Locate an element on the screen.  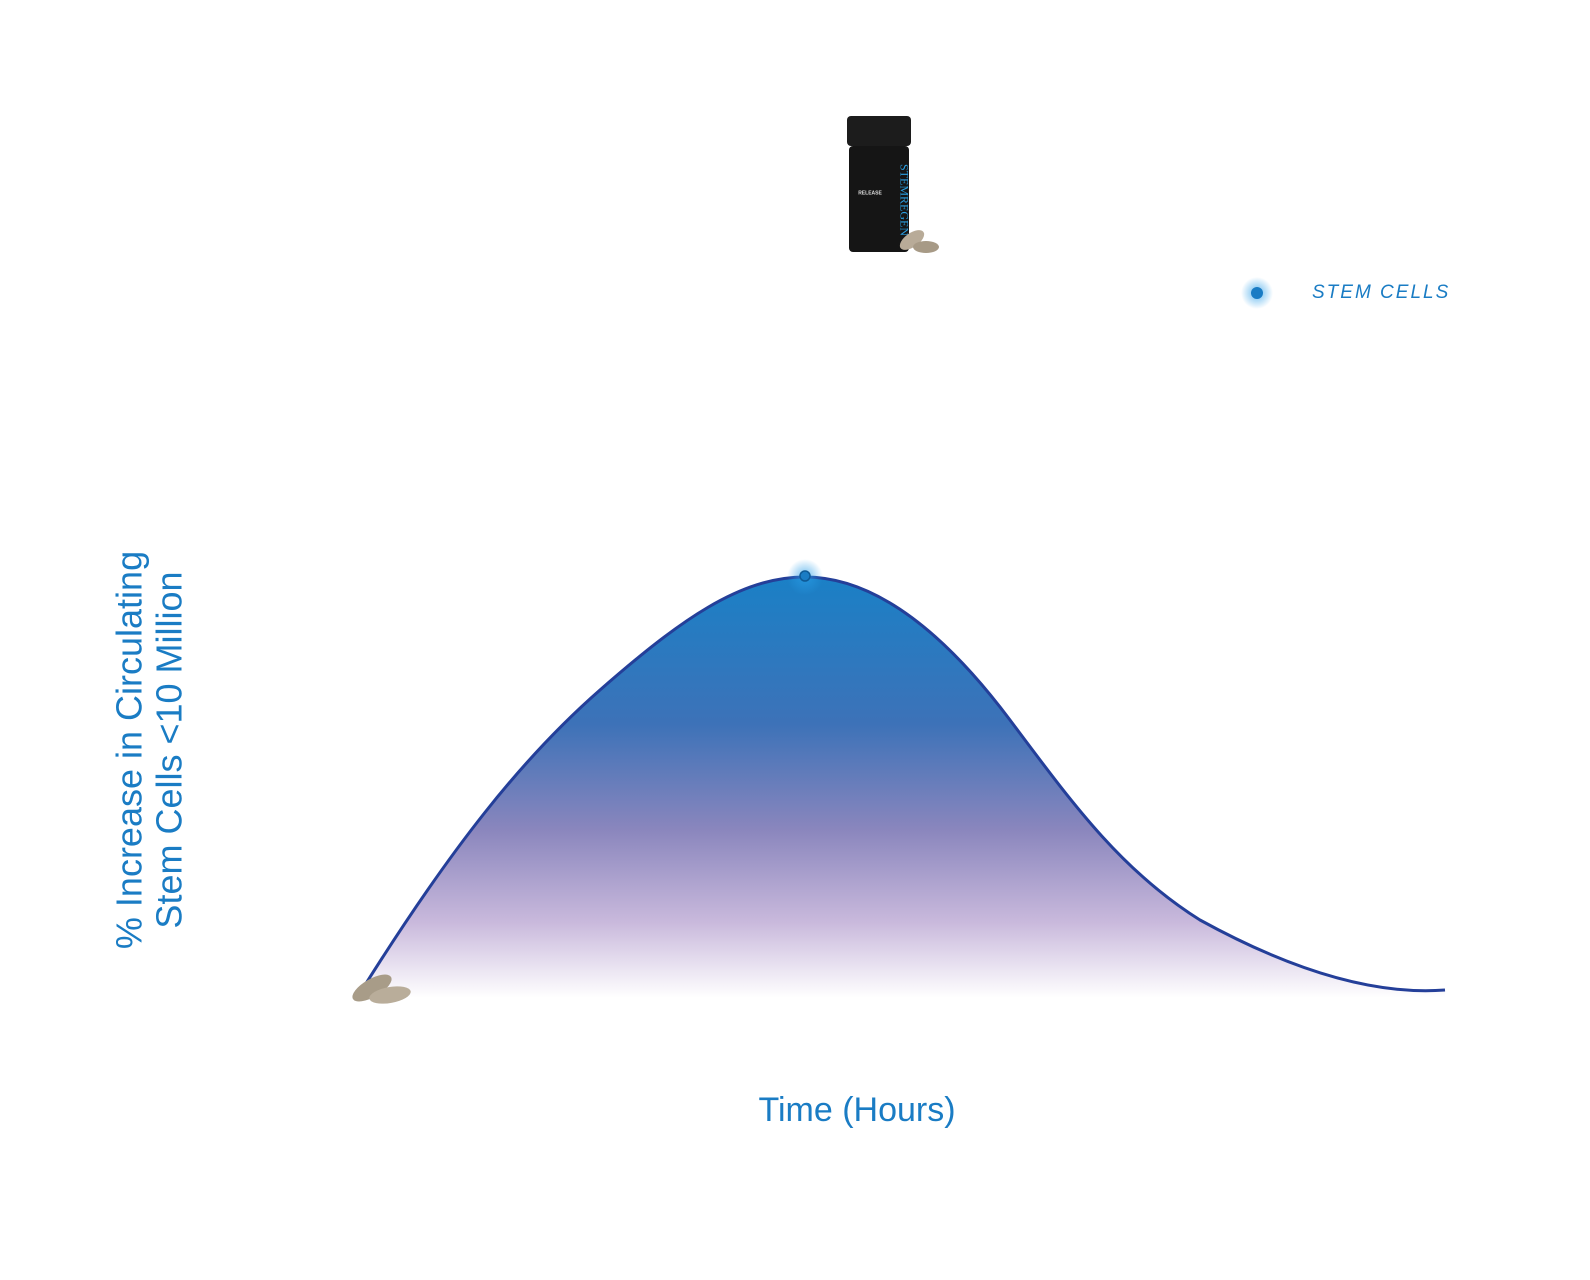
product-name: RELEASE is located at coordinates (870, 193).